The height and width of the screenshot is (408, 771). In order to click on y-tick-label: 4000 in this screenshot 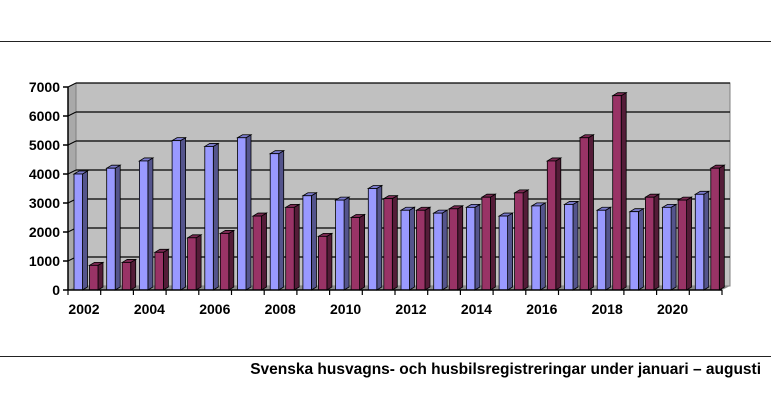, I will do `click(44, 174)`.